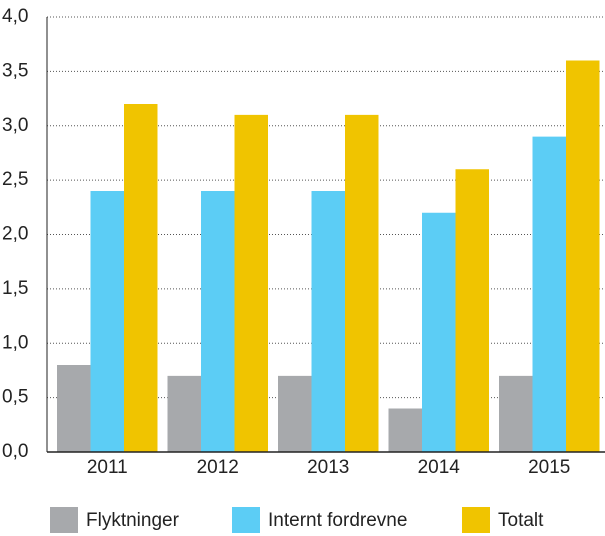  What do you see at coordinates (337, 520) in the screenshot?
I see `legend-label: Internt fordrevne` at bounding box center [337, 520].